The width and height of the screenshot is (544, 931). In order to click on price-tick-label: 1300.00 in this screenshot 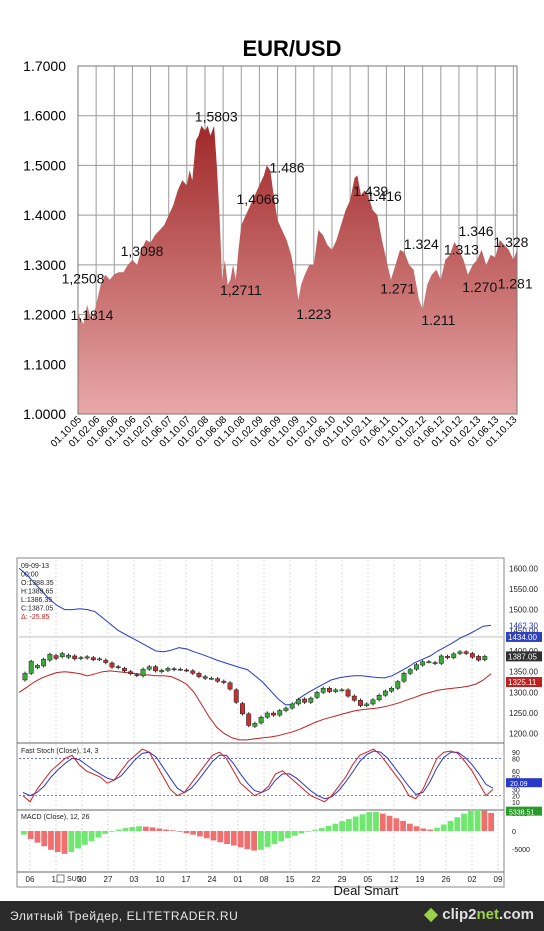, I will do `click(523, 692)`.